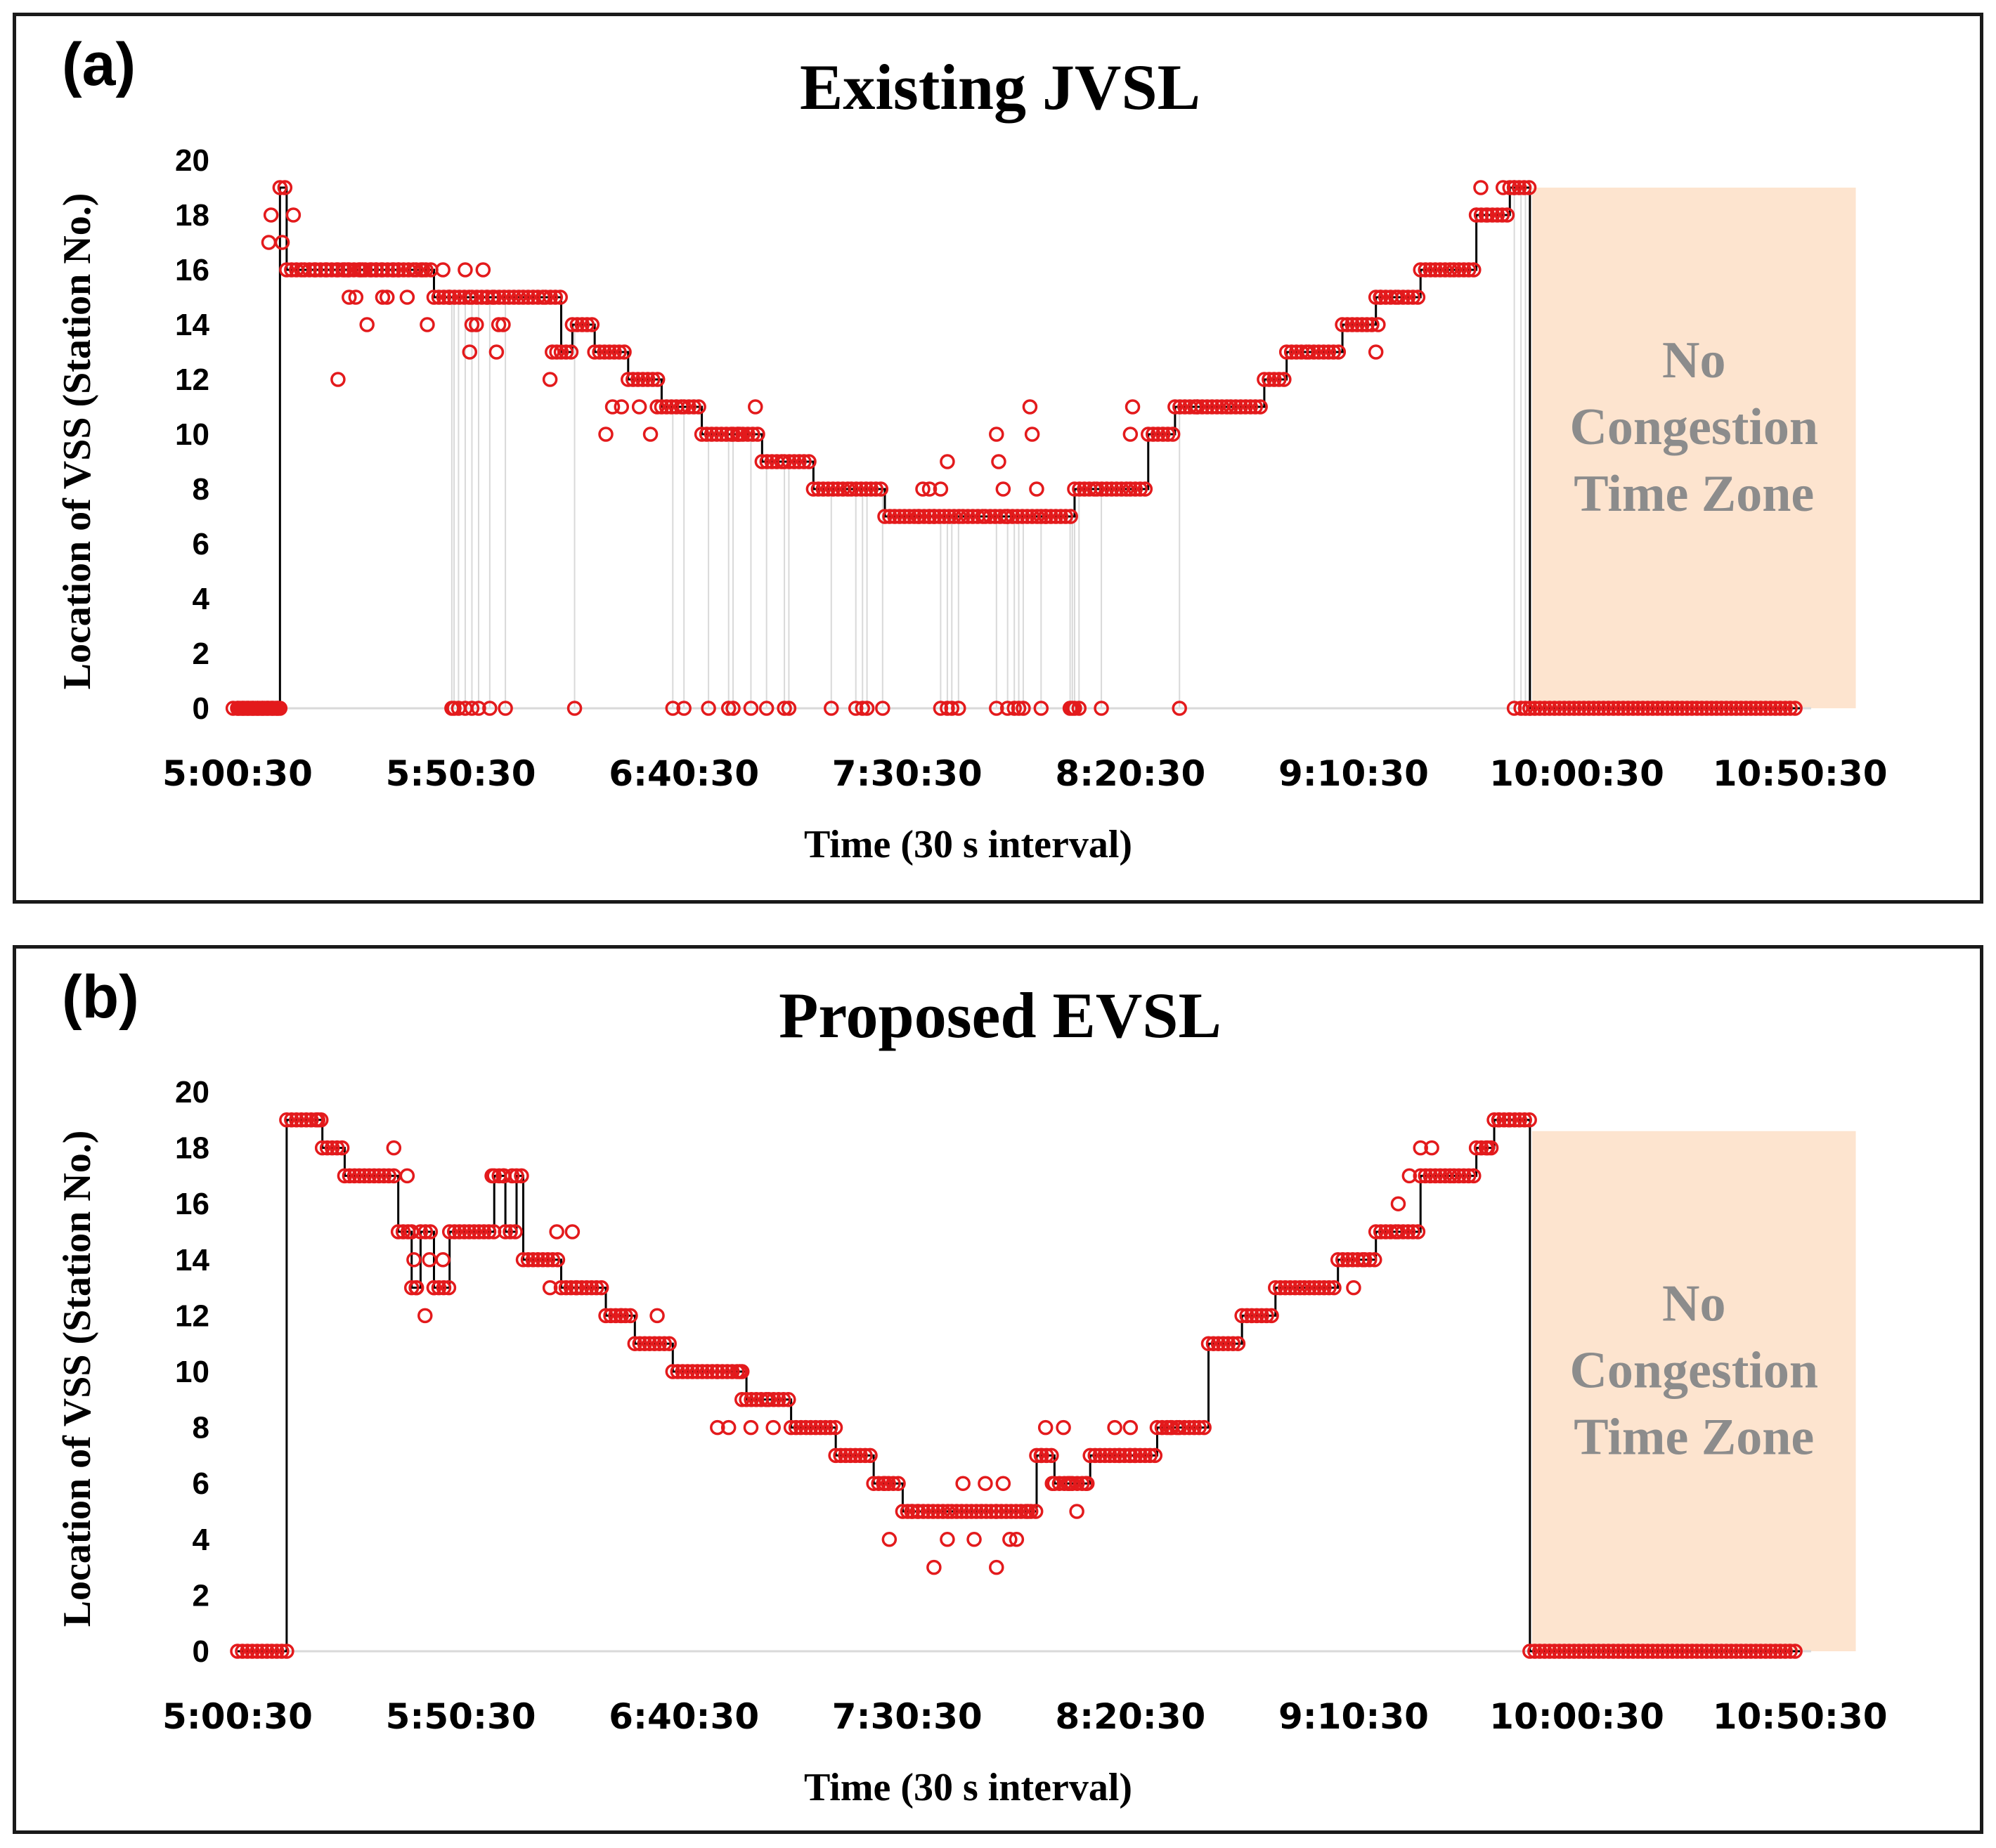 Image resolution: width=1996 pixels, height=1848 pixels. Describe the element at coordinates (1694, 1437) in the screenshot. I see `zone-label: Time Zone` at that location.